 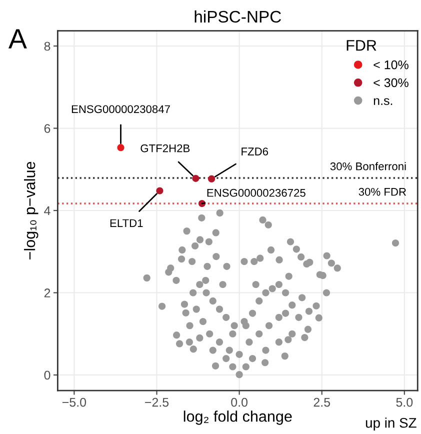 I want to click on y-tick-label: 2, so click(x=47, y=293).